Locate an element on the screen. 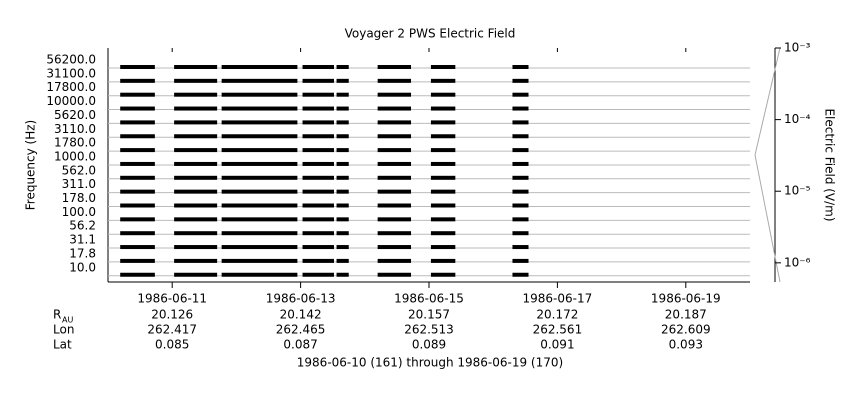  y2-axis-label: Electric Field (V/m) is located at coordinates (830, 164).